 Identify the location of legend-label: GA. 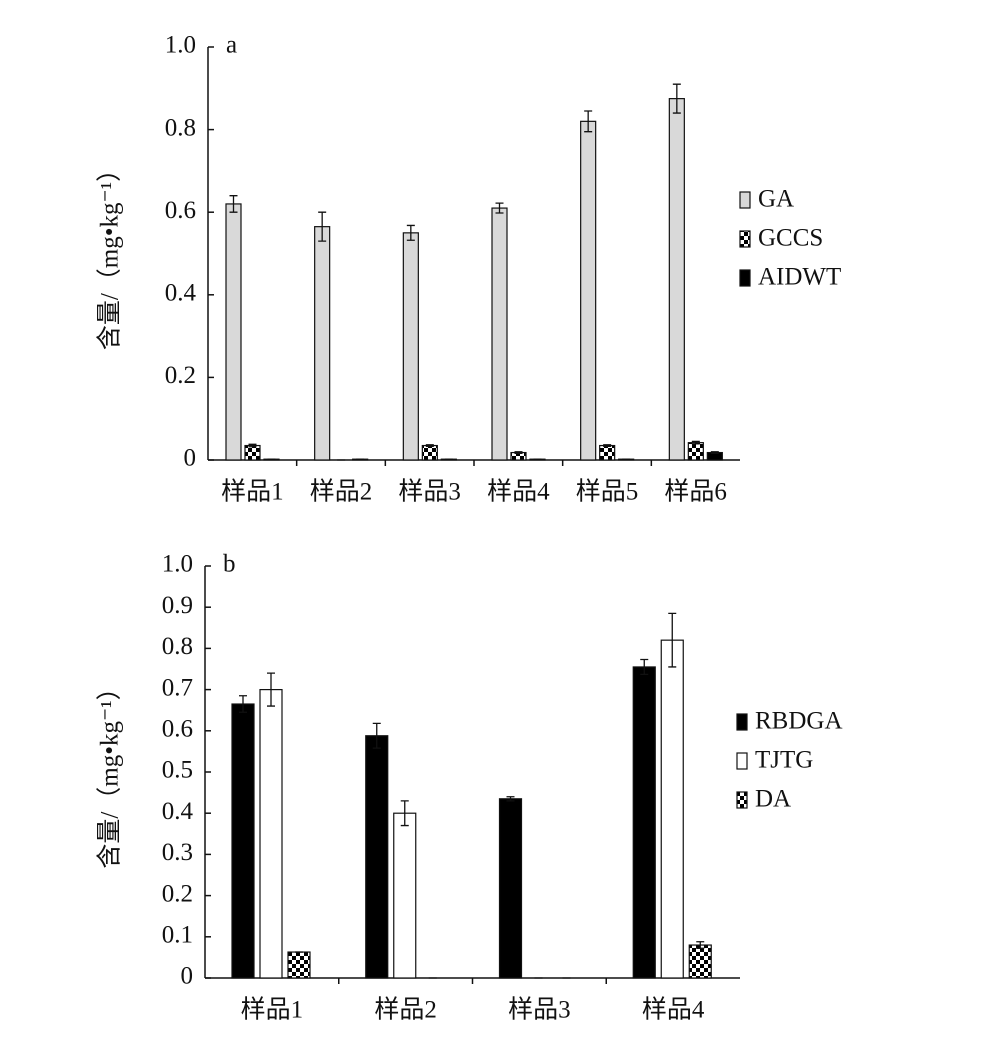
(776, 199).